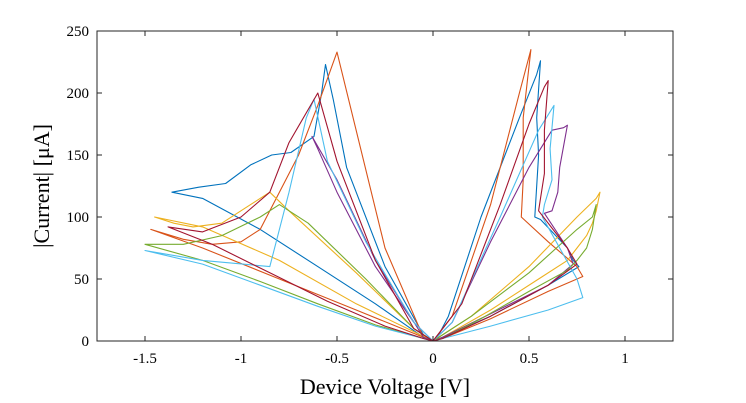 Image resolution: width=746 pixels, height=403 pixels. What do you see at coordinates (337, 359) in the screenshot?
I see `x-tick-label: -0.5` at bounding box center [337, 359].